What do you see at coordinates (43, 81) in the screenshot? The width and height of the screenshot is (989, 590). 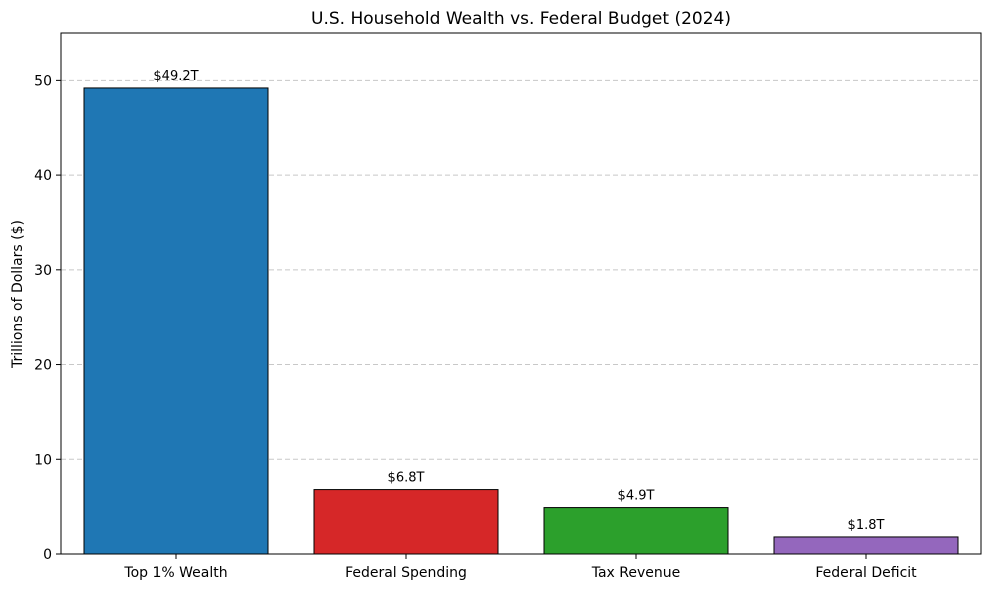 I see `y-tick-label: 50` at bounding box center [43, 81].